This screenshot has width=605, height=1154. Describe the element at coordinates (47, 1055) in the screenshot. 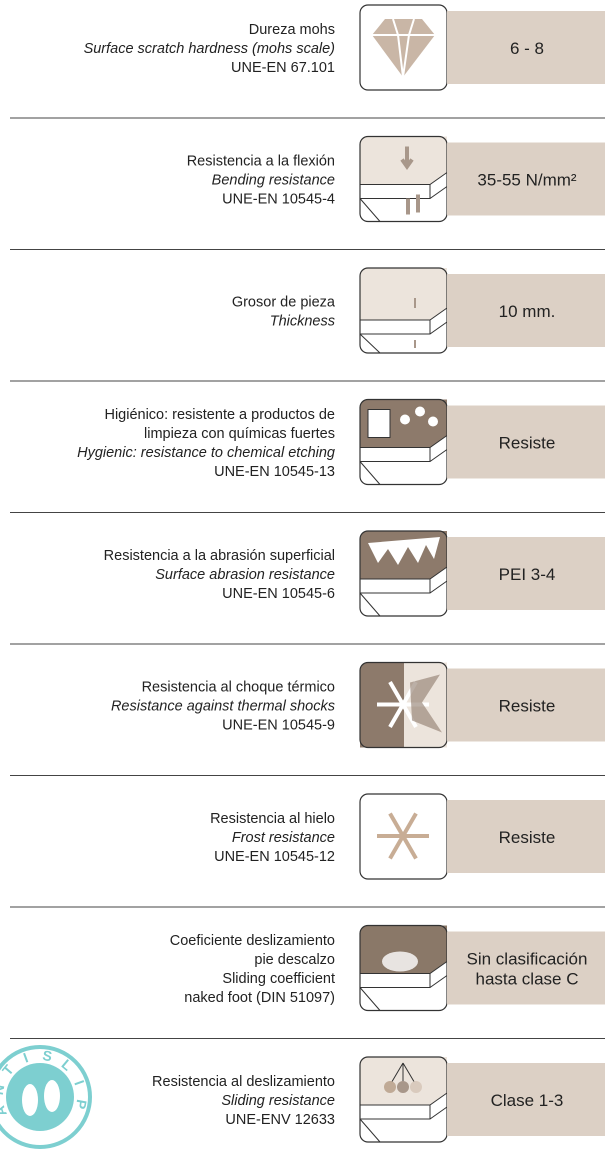

I see `badge-letter: S` at that location.